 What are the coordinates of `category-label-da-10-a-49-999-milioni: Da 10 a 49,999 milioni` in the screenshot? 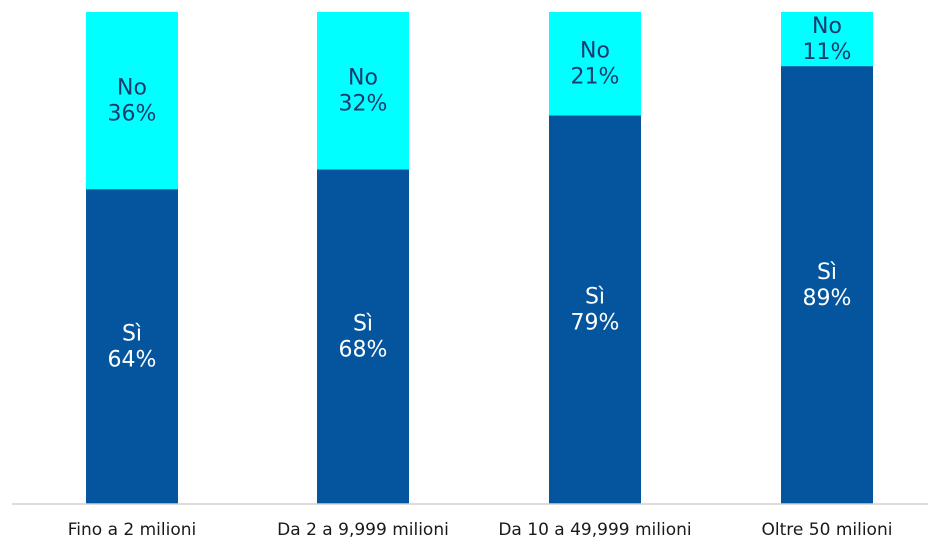 It's located at (594, 530).